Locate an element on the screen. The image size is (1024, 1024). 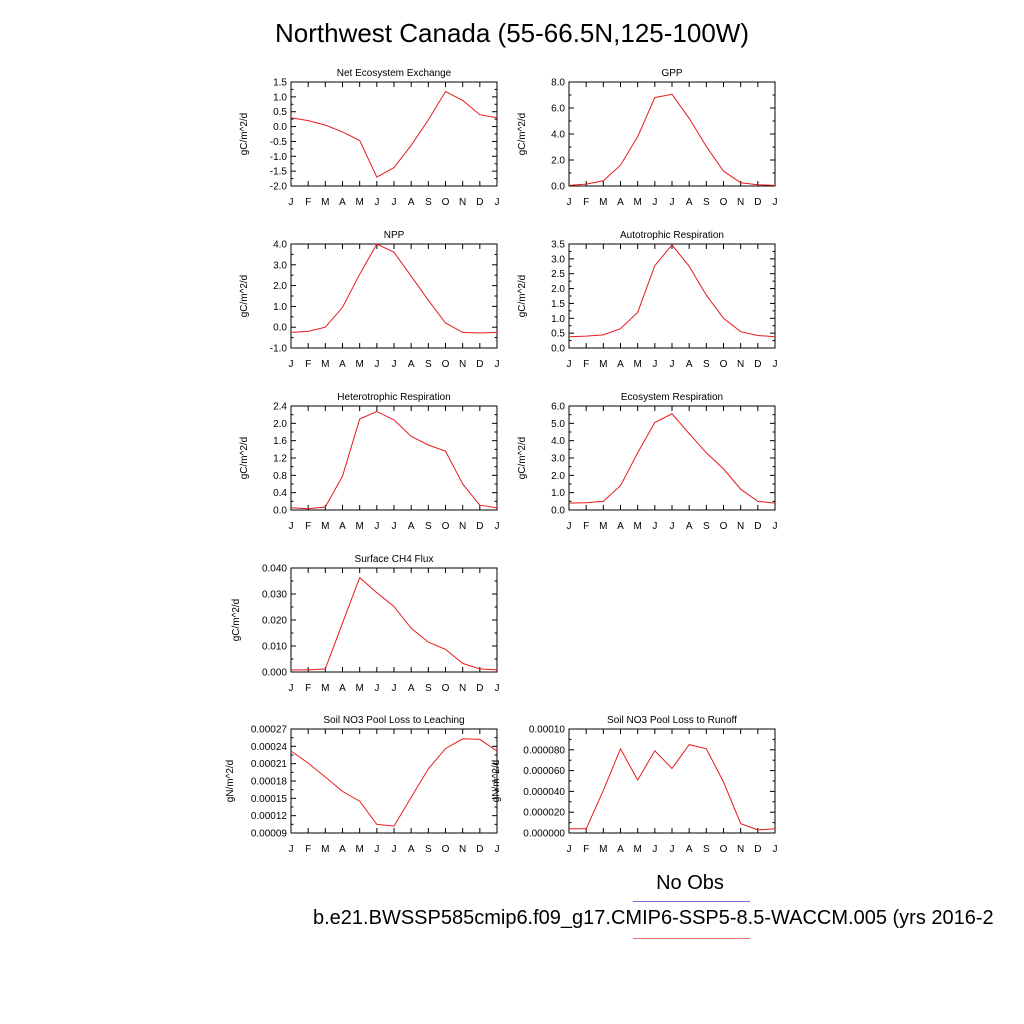
panel-2-ytick-label-1: 6.0 is located at coordinates (558, 109).